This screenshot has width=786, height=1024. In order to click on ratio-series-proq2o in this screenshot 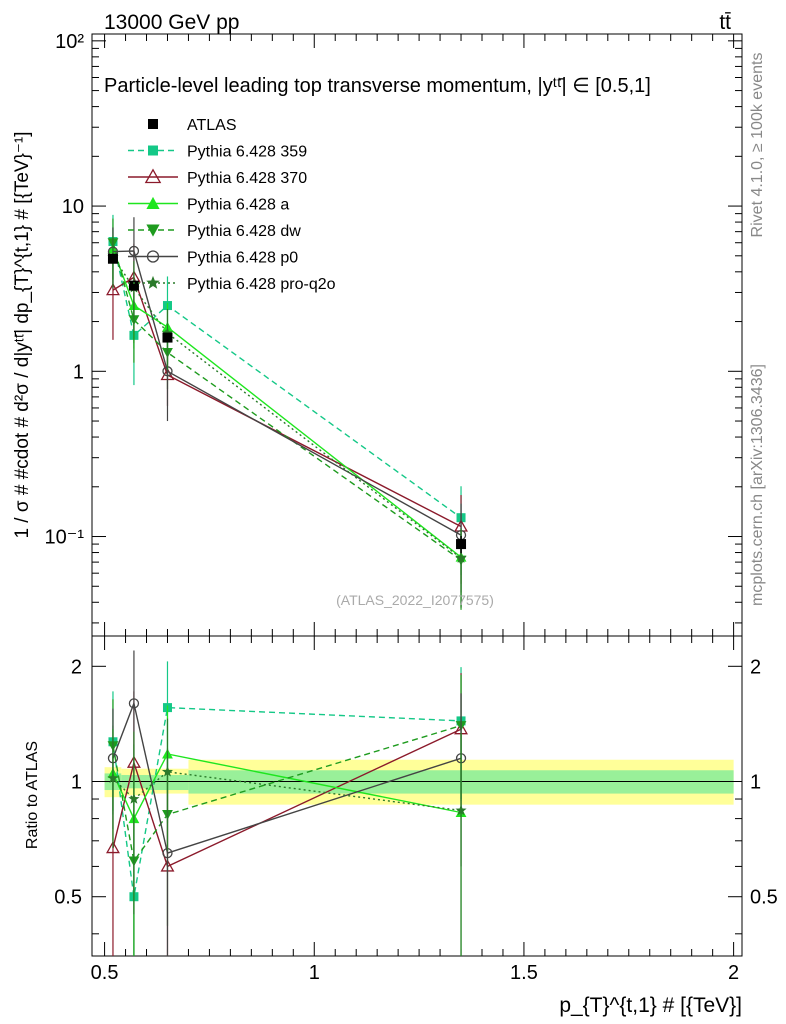, I will do `click(287, 837)`.